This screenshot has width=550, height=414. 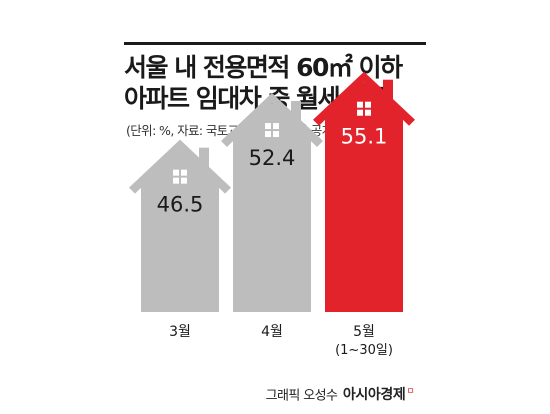 I want to click on house-bar-3: 55.1, so click(x=364, y=192).